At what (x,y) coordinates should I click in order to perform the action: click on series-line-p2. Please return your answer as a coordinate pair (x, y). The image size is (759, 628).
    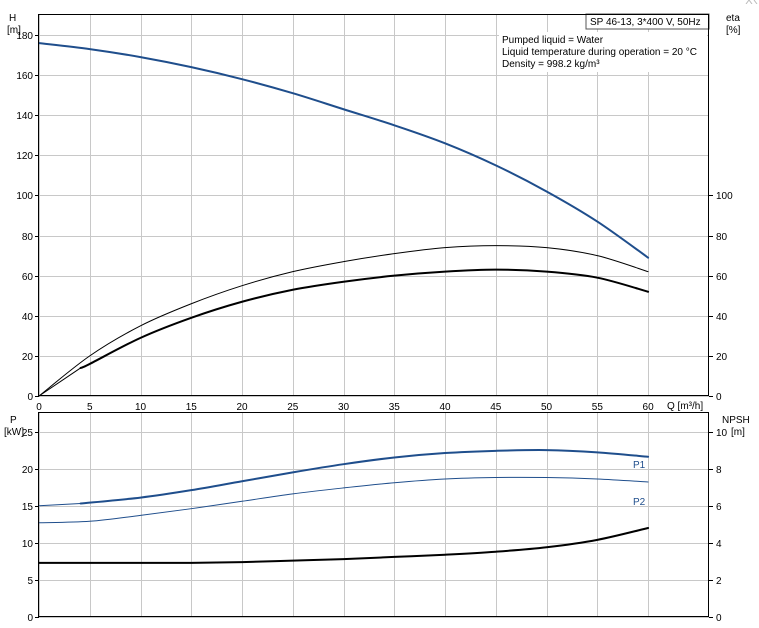
    Looking at the image, I should click on (343, 500).